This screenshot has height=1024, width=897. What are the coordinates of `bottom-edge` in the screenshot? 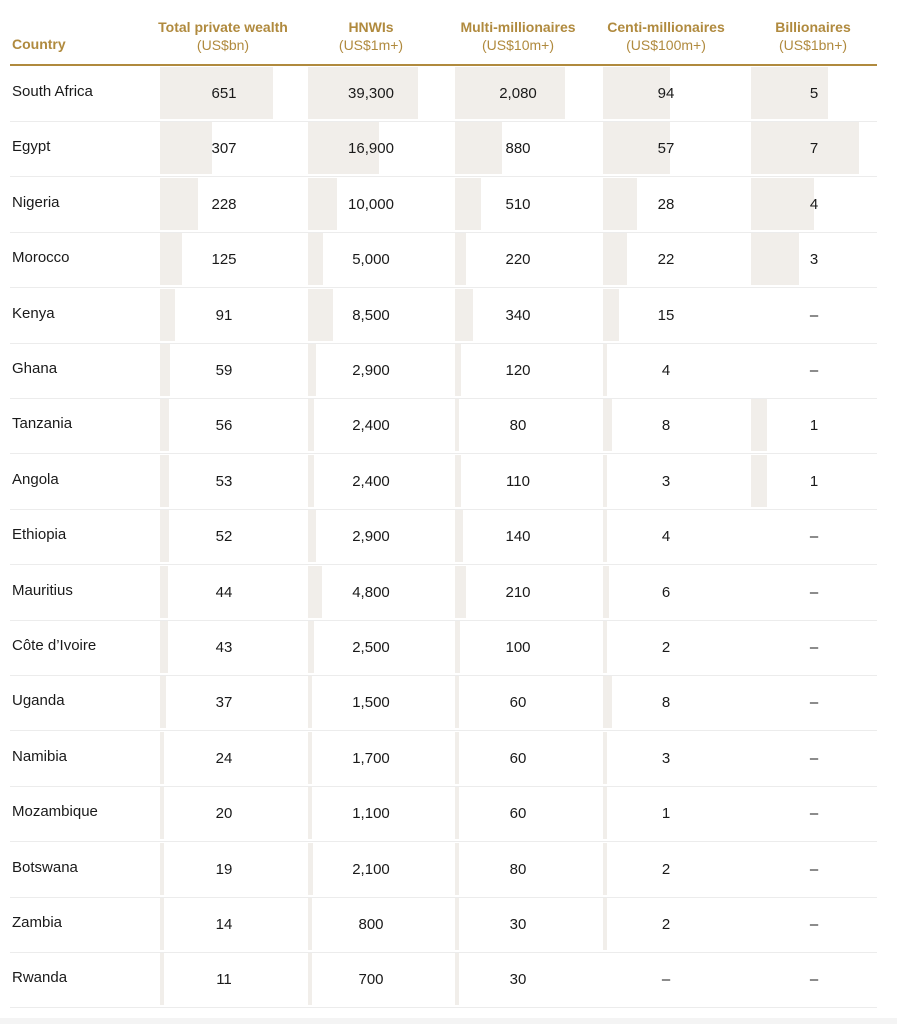 It's located at (448, 1021).